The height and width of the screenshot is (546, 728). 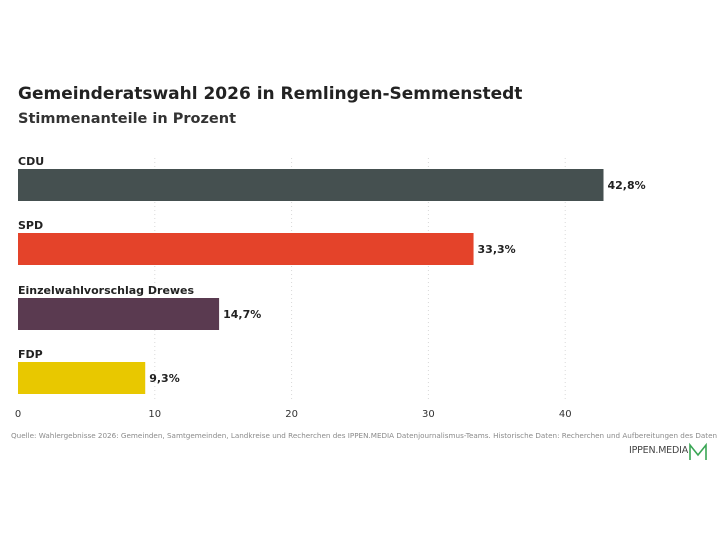 I want to click on category-label-einzelwahlvorschlag-drewes: Einzelwahlvorschlag Drewes, so click(x=106, y=290).